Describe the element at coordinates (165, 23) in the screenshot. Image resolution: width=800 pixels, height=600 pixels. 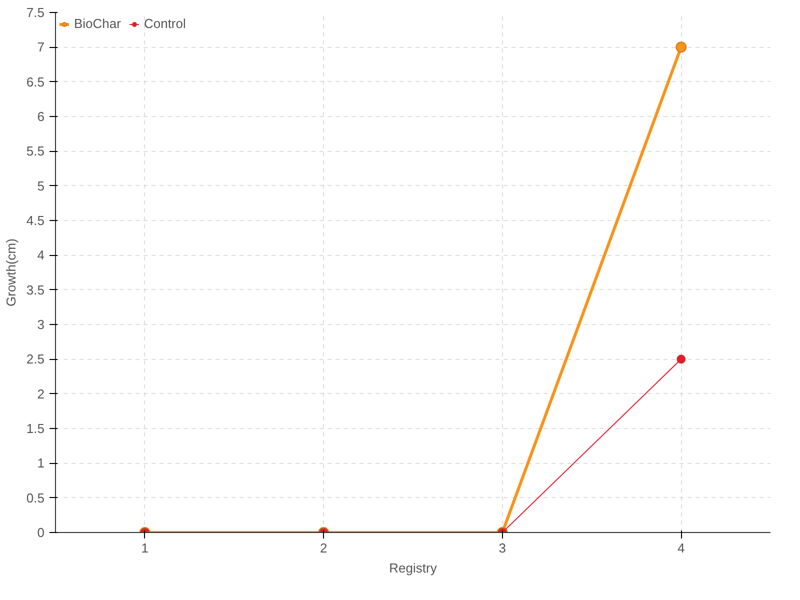
I see `legend-label: Control` at that location.